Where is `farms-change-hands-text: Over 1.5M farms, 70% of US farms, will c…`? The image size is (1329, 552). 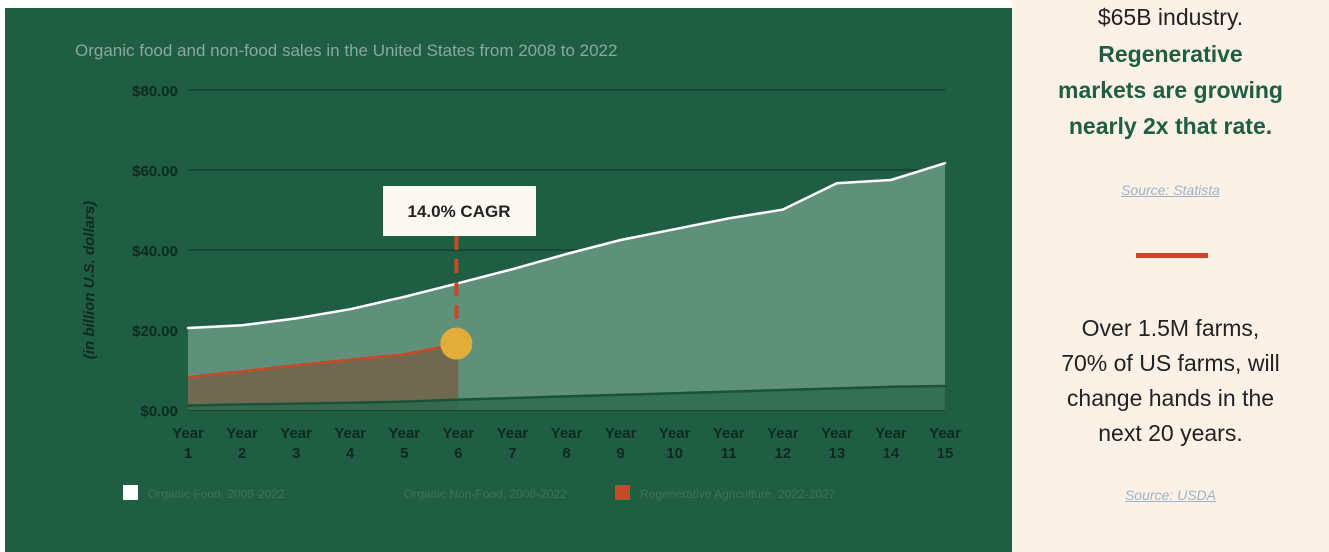 farms-change-hands-text: Over 1.5M farms, 70% of US farms, will c… is located at coordinates (1170, 380).